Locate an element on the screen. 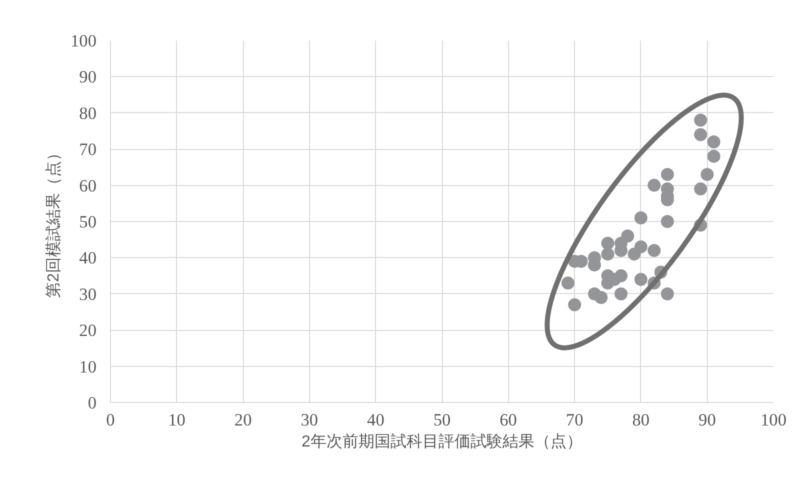 Image resolution: width=810 pixels, height=489 pixels. x-tick-label: 10 is located at coordinates (177, 420).